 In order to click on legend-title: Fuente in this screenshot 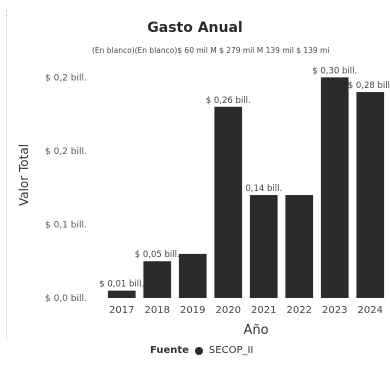, I will do `click(169, 350)`.